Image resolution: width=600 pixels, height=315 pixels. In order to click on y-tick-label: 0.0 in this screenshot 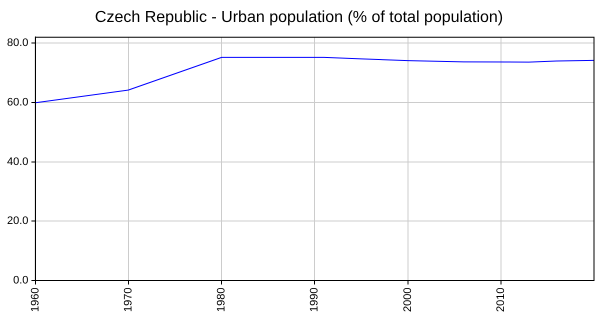, I will do `click(20, 280)`.